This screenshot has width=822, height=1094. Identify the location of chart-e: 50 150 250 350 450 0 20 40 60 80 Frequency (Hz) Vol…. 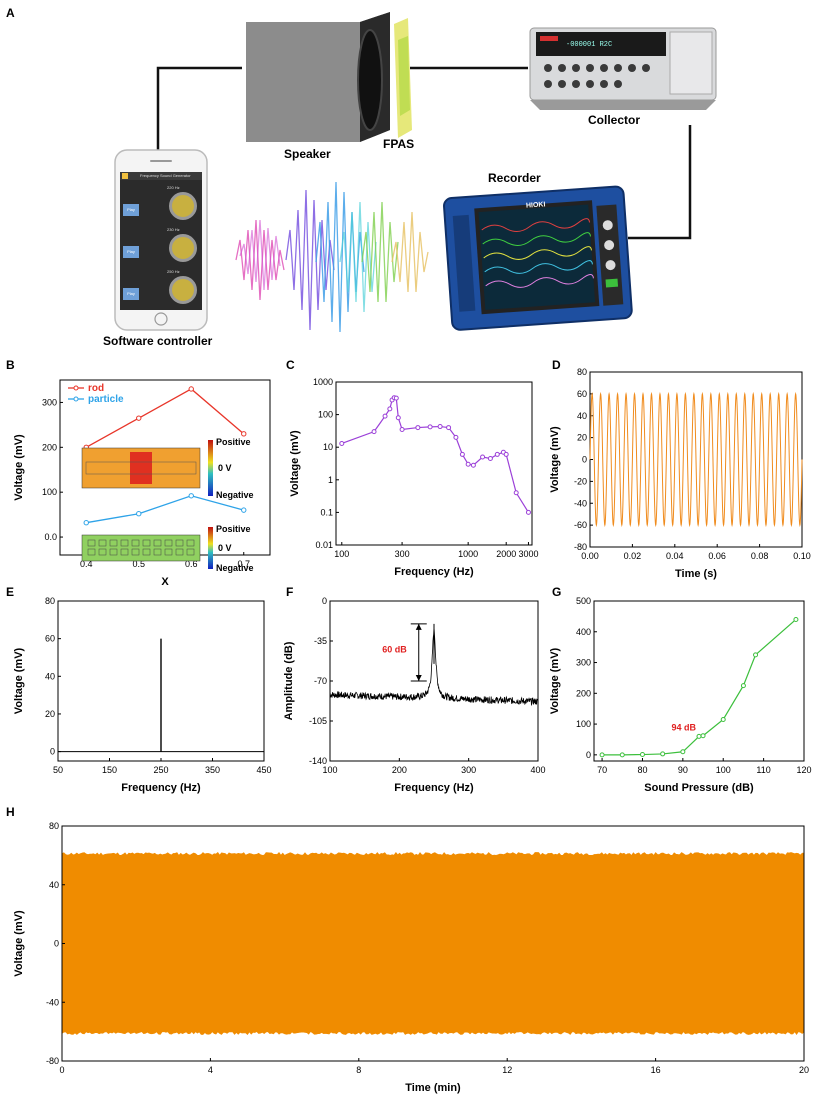
(142, 695).